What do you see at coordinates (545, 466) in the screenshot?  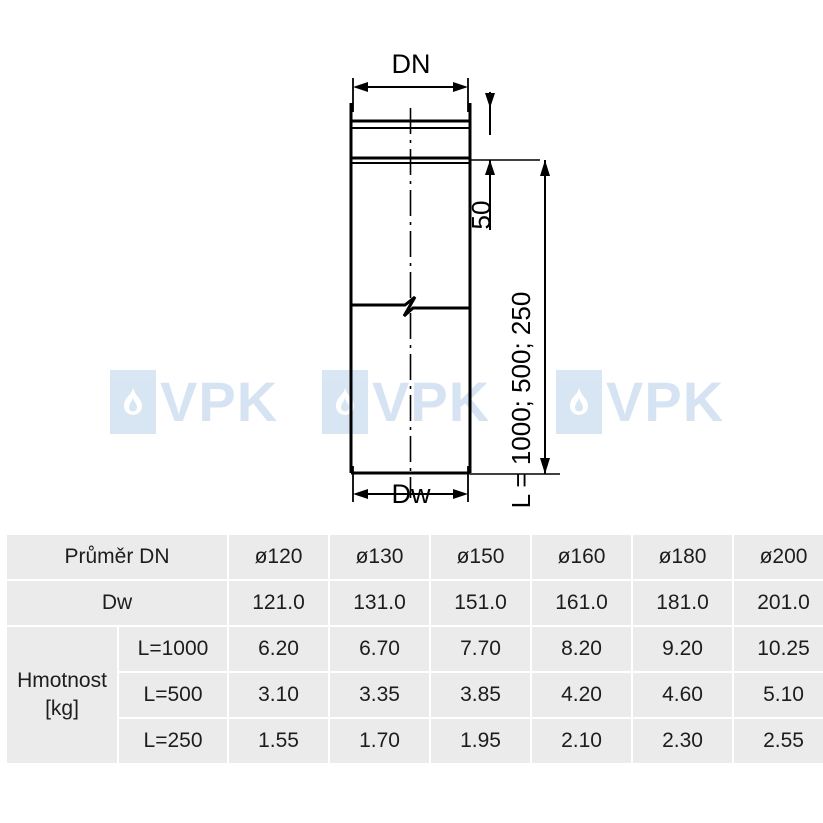 I see `length-arrow-bottom` at bounding box center [545, 466].